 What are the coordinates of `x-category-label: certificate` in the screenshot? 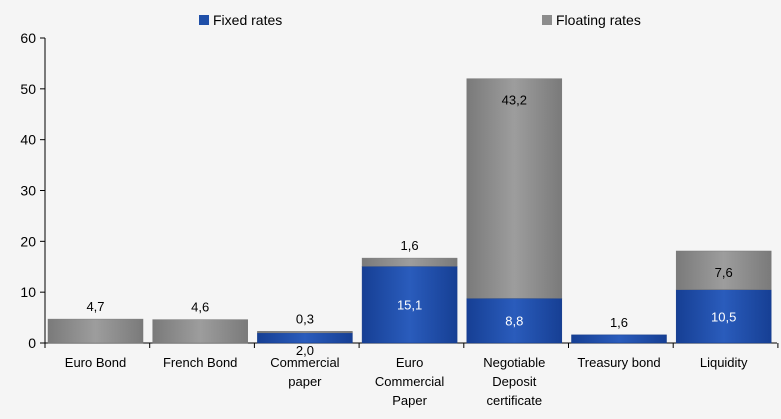 It's located at (514, 400).